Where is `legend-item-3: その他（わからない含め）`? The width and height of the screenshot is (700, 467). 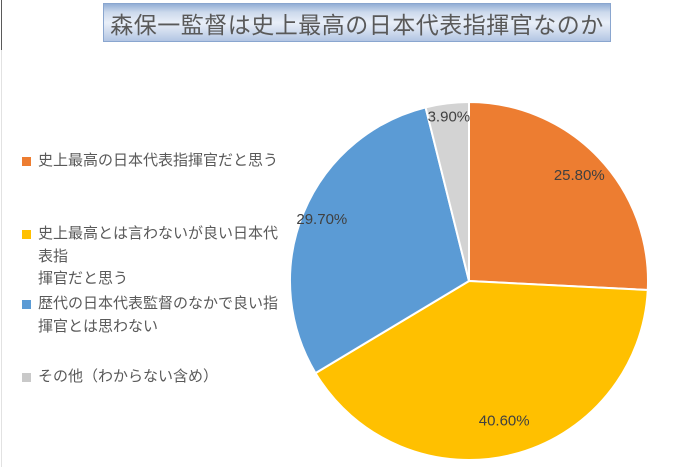
legend-item-3: その他（わからない含め） is located at coordinates (120, 377).